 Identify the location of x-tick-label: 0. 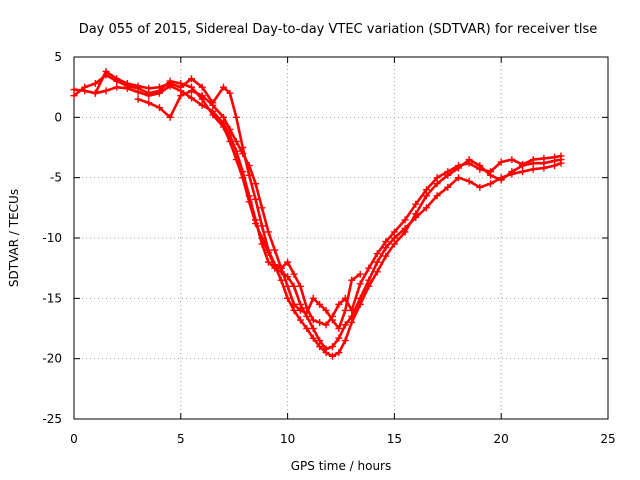
(74, 439).